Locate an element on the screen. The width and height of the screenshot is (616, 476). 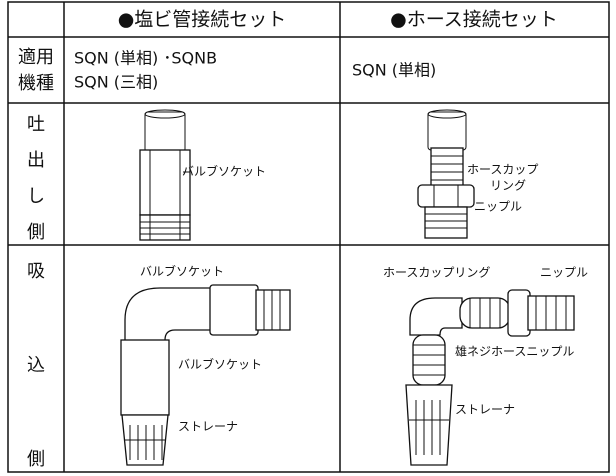
row-label: 出 is located at coordinates (36, 160).